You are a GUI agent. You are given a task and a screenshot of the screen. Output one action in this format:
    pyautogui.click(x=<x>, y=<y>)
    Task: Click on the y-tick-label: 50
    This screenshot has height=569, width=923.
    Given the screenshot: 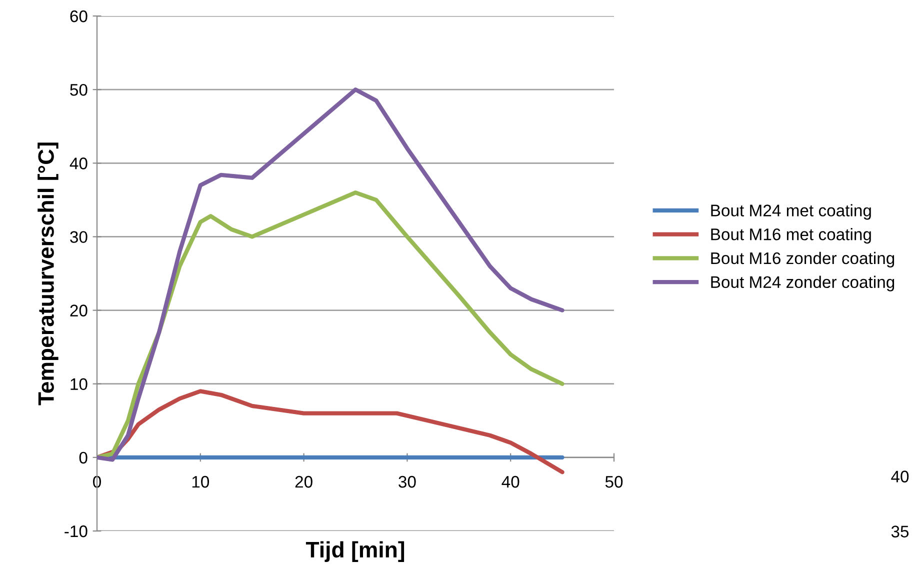 What is the action you would take?
    pyautogui.click(x=79, y=90)
    